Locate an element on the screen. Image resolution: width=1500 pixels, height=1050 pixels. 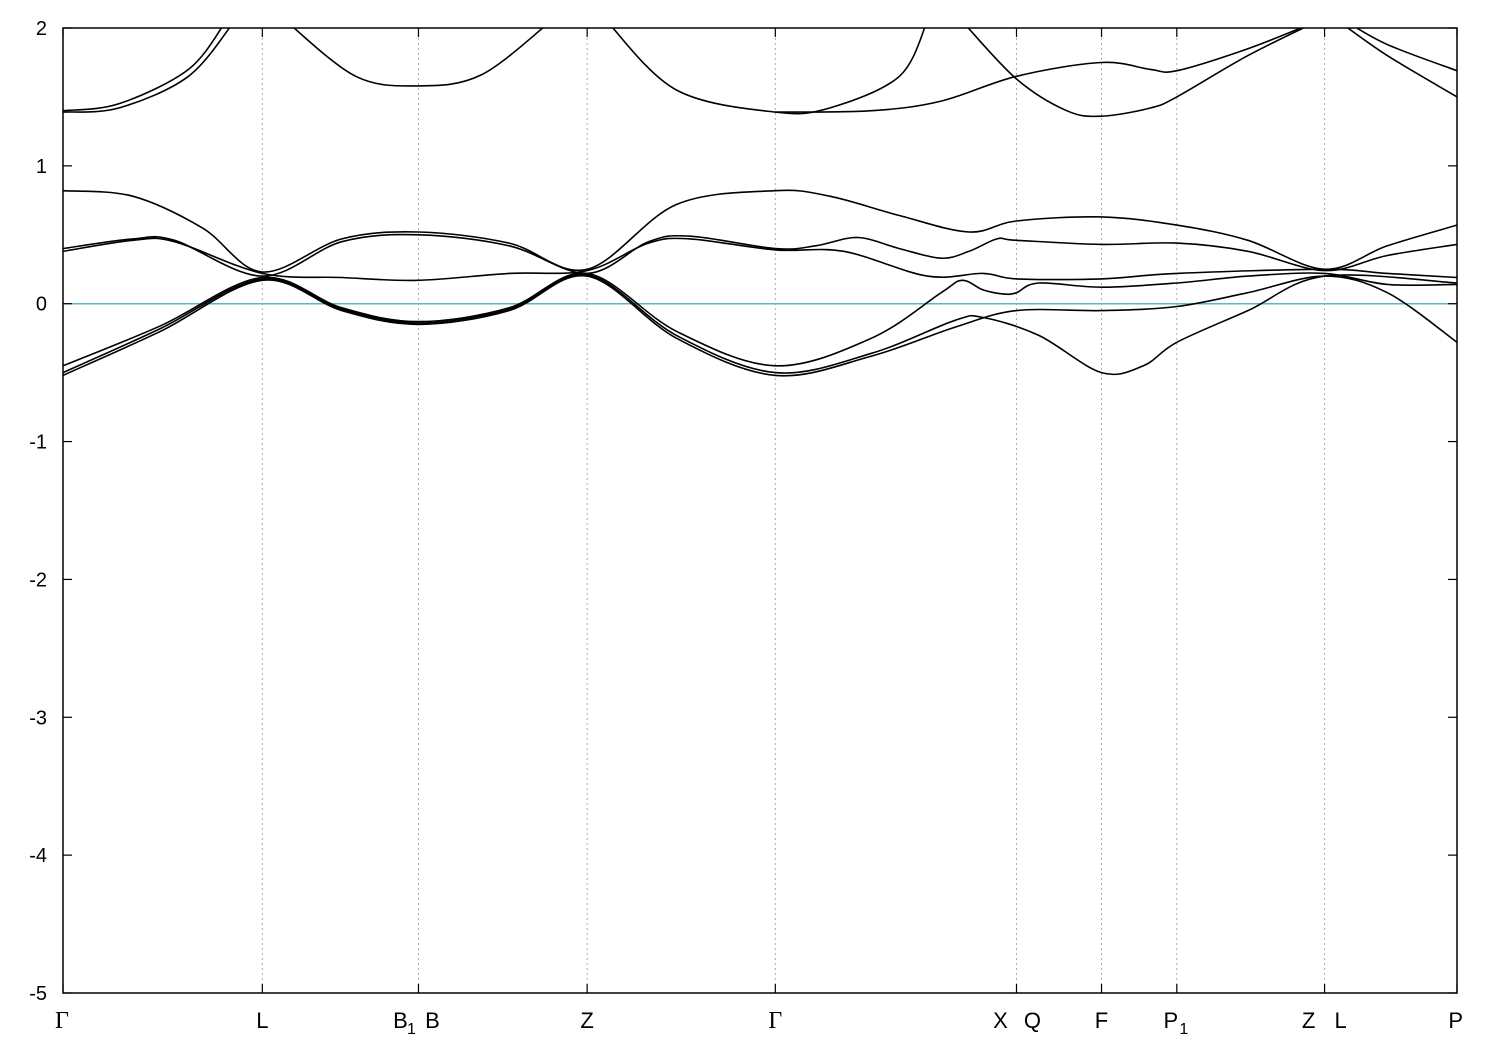
ytick-label: 1 is located at coordinates (41, 167).